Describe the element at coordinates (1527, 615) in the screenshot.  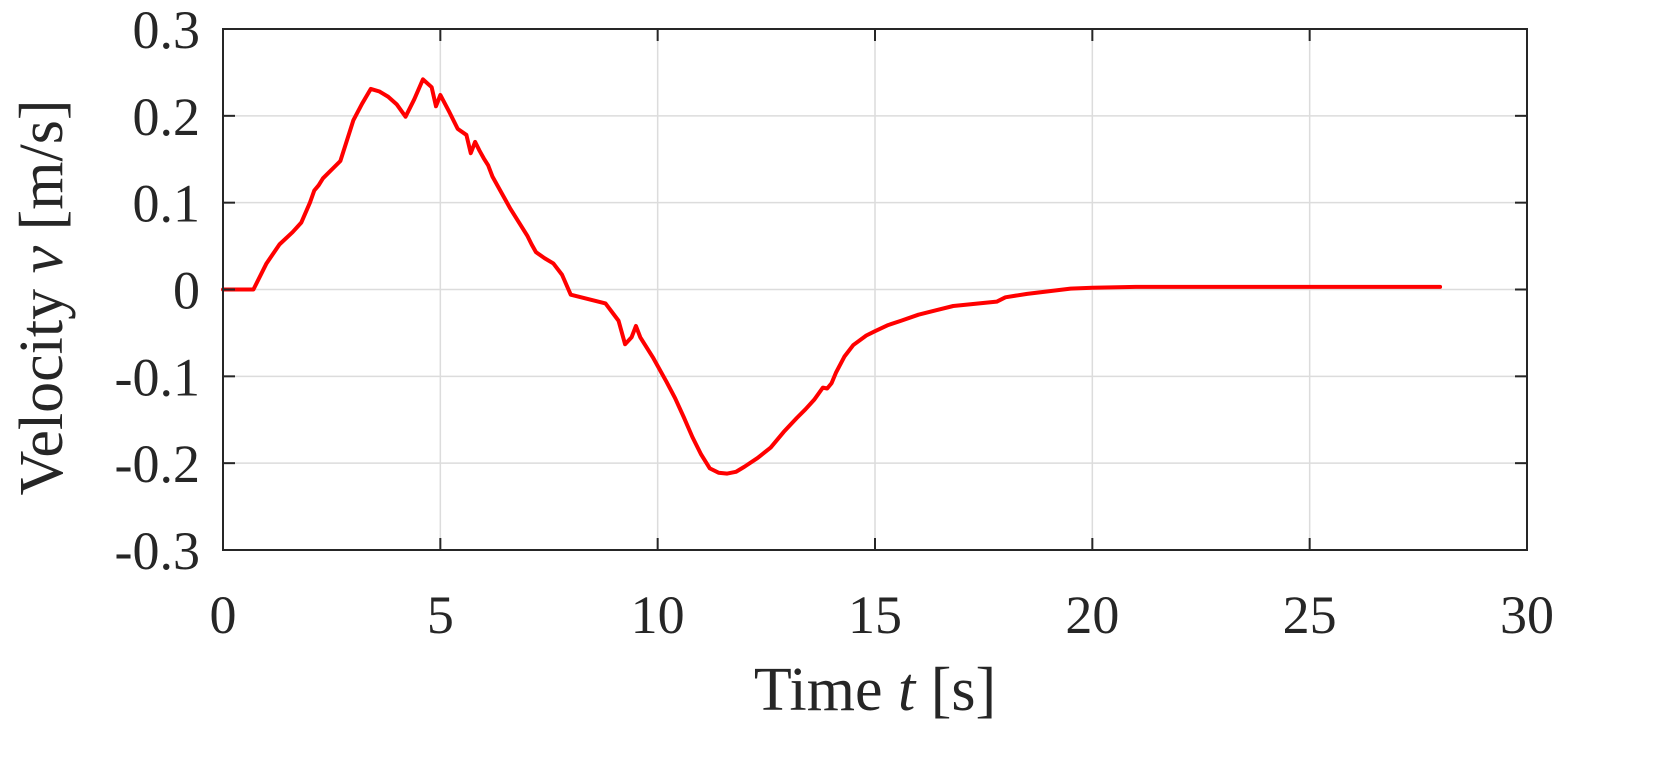
I see `x-tick-label: 30` at that location.